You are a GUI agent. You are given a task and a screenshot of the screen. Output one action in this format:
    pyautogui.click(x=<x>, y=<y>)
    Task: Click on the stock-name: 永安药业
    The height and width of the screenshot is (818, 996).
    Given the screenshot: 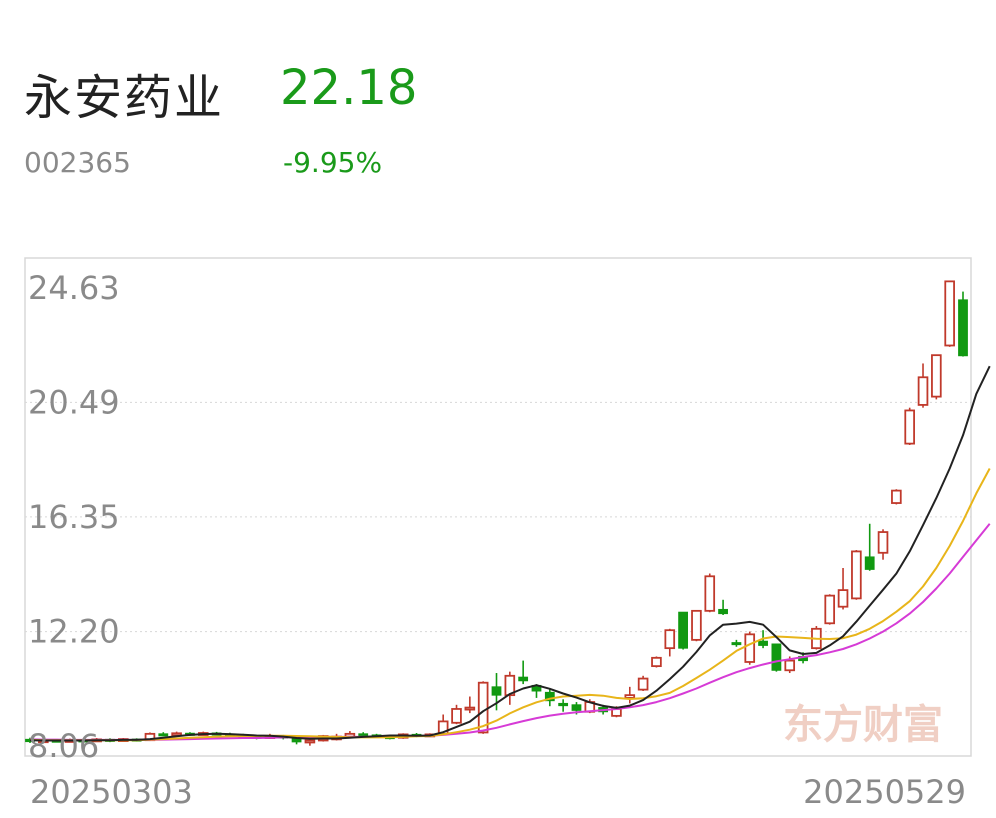 What is the action you would take?
    pyautogui.click(x=124, y=98)
    